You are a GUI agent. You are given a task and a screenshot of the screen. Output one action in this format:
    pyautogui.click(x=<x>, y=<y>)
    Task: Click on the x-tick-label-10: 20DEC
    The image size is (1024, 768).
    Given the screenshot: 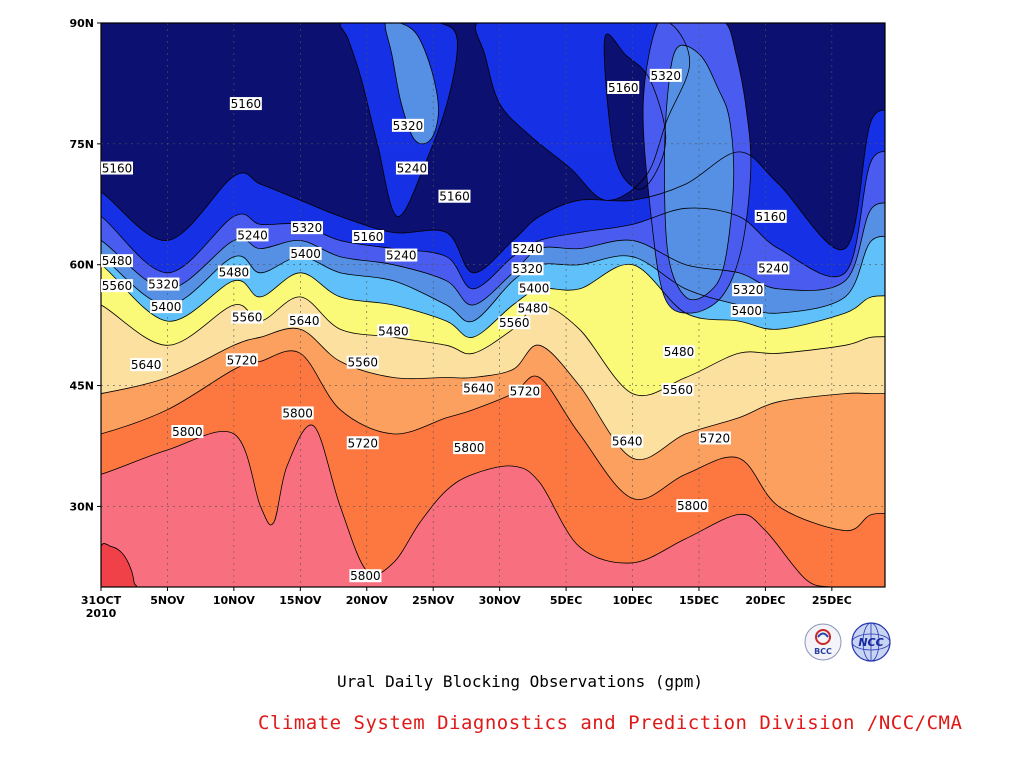 What is the action you would take?
    pyautogui.click(x=765, y=600)
    